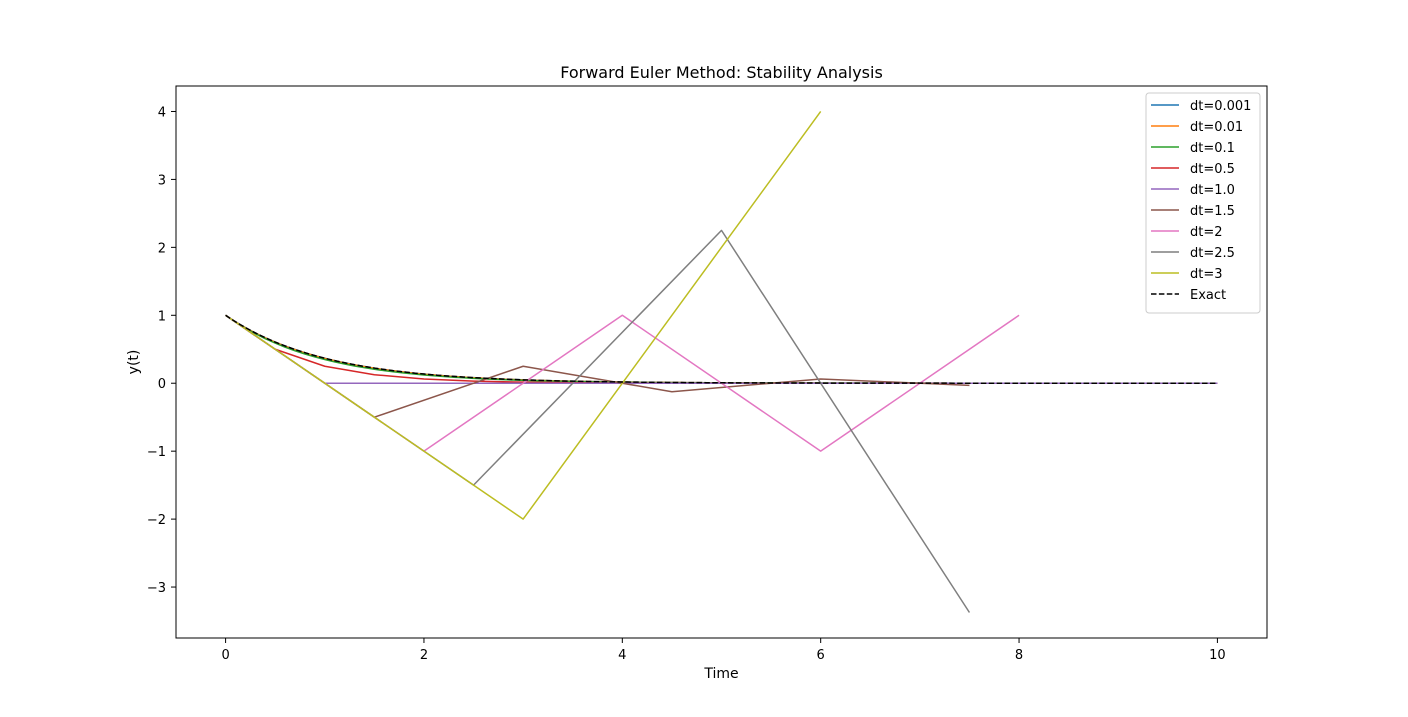 This screenshot has height=717, width=1408. What do you see at coordinates (162, 112) in the screenshot?
I see `y-tick-label: 4` at bounding box center [162, 112].